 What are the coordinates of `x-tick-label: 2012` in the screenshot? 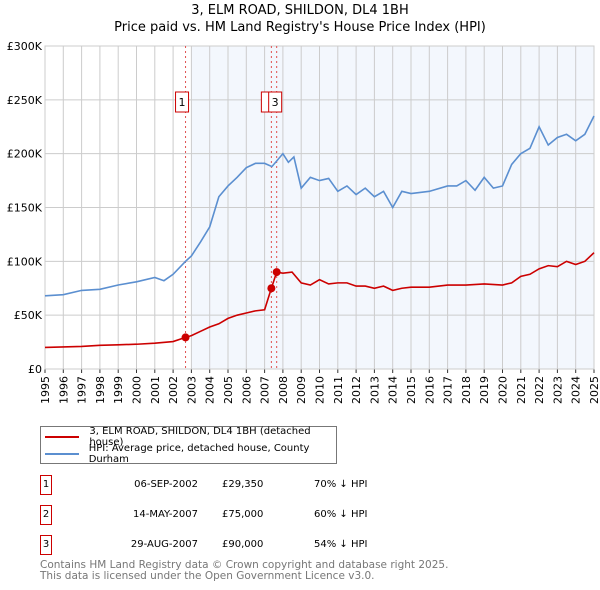 It's located at (356, 390).